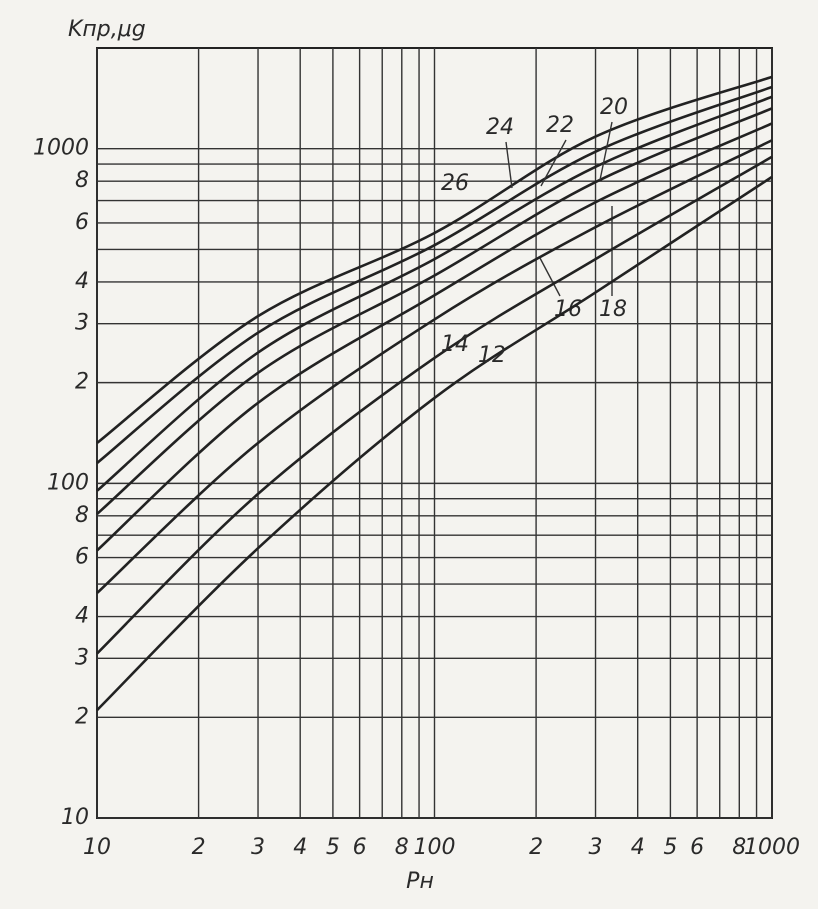 This screenshot has height=909, width=818. I want to click on x-axis-label: Pн, so click(420, 881).